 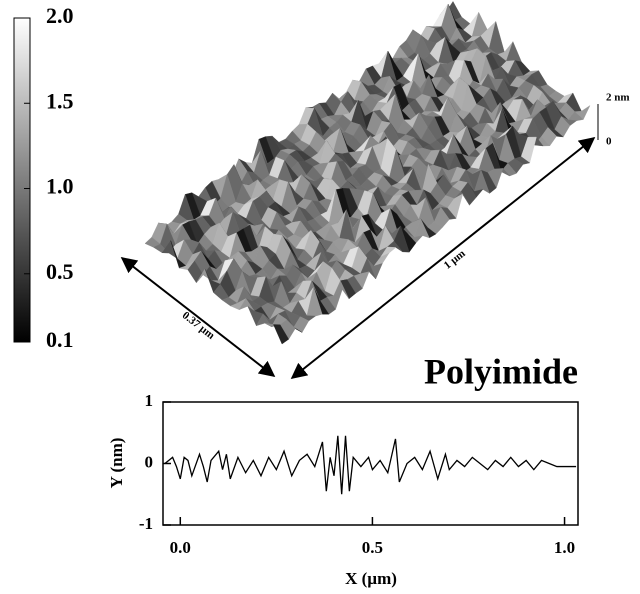 What do you see at coordinates (60, 186) in the screenshot?
I see `colorbar-tick-label: 1.0` at bounding box center [60, 186].